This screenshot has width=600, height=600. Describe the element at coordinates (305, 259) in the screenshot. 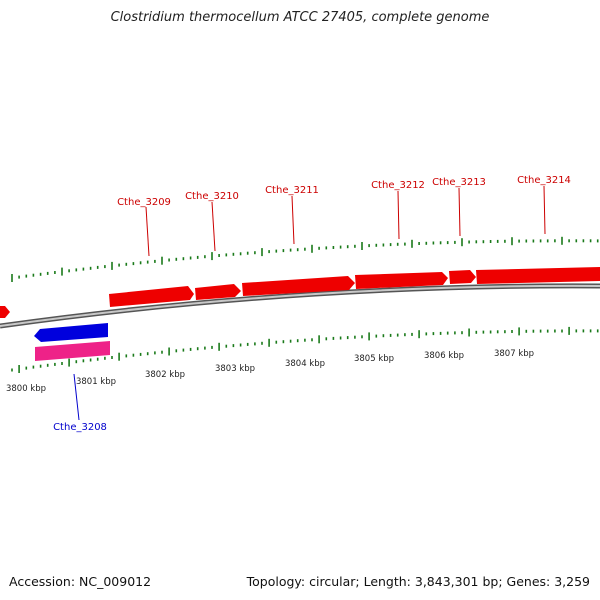

I see `forward-tick-track` at that location.